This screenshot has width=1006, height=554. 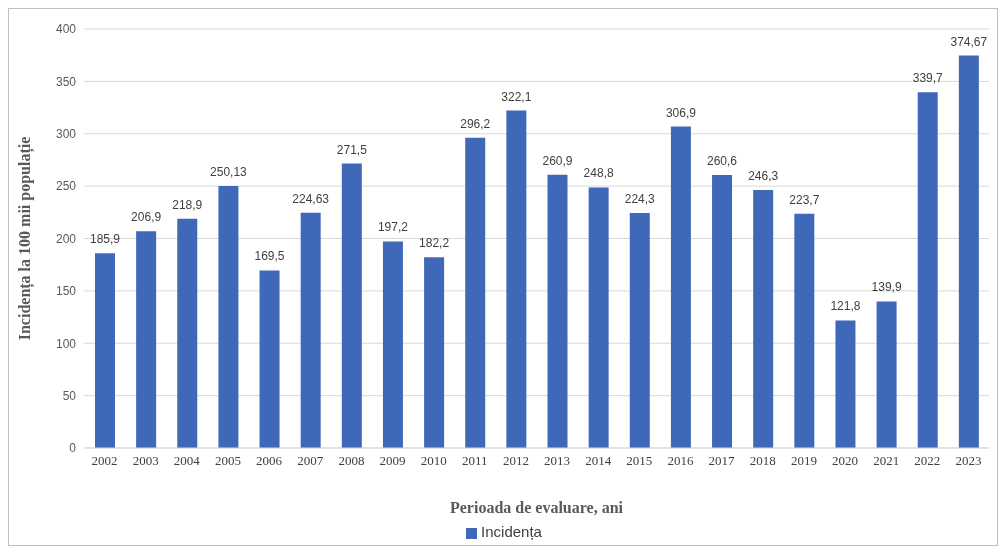 I want to click on x-tick-label: 2011, so click(x=475, y=461).